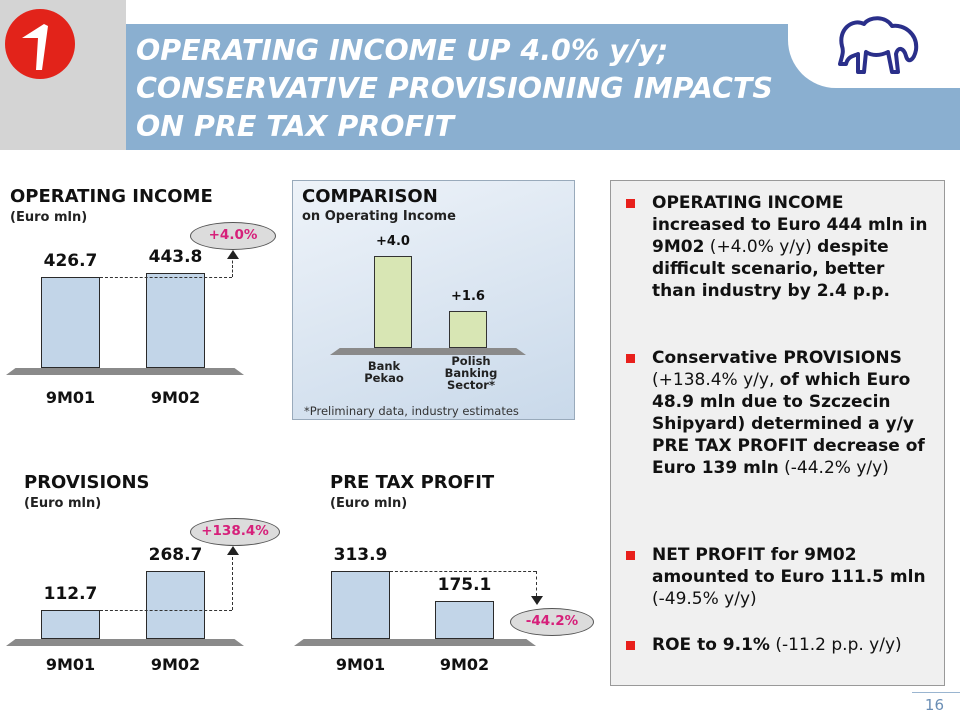 This screenshot has width=960, height=720. Describe the element at coordinates (70, 260) in the screenshot. I see `bar-value-label: 426.7` at that location.